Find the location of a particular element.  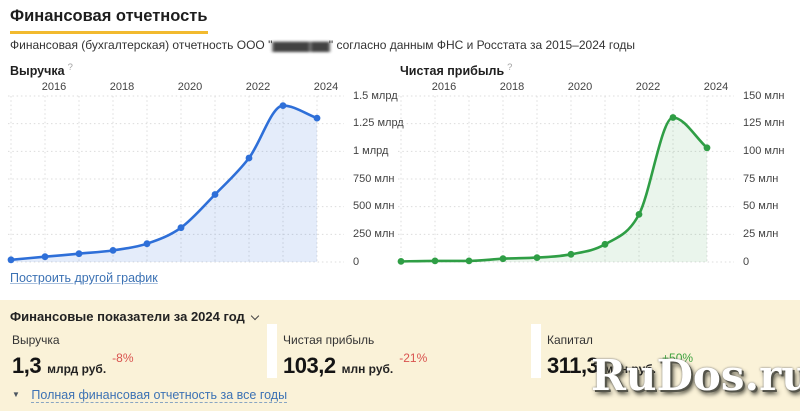

collapse-triangle-icon: ▼ is located at coordinates (16, 394).